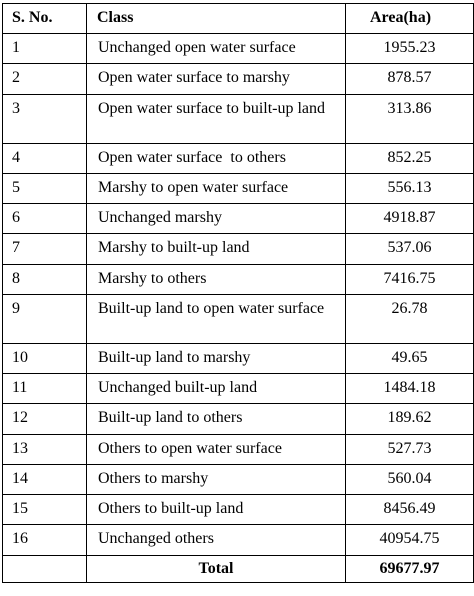  Describe the element at coordinates (216, 18) in the screenshot. I see `header-class: Class` at that location.